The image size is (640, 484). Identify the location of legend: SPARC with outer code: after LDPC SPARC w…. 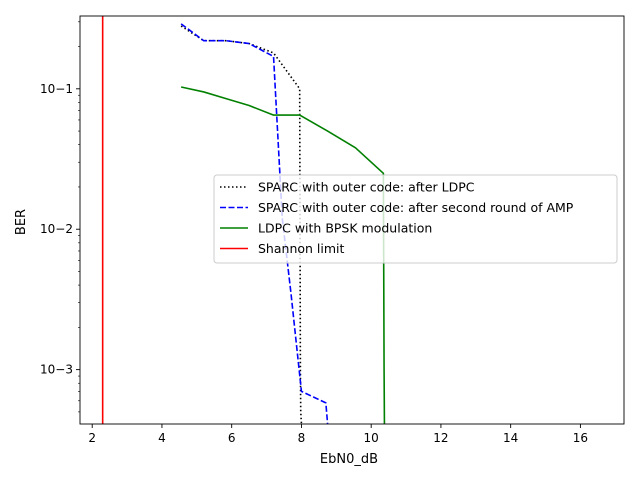
(415, 219).